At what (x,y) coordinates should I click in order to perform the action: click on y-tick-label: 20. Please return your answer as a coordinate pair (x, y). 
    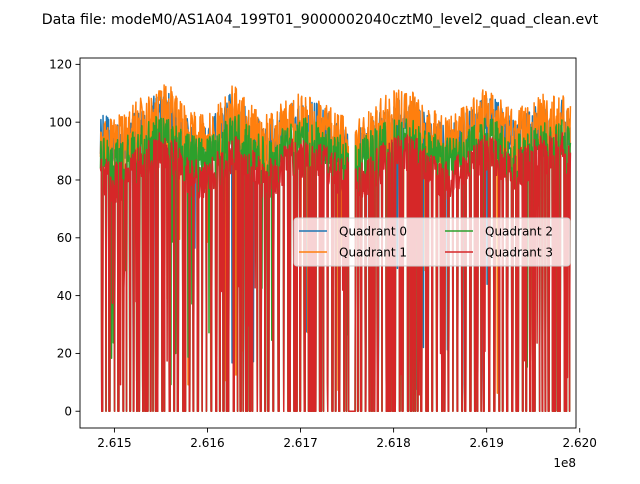
    Looking at the image, I should click on (64, 354).